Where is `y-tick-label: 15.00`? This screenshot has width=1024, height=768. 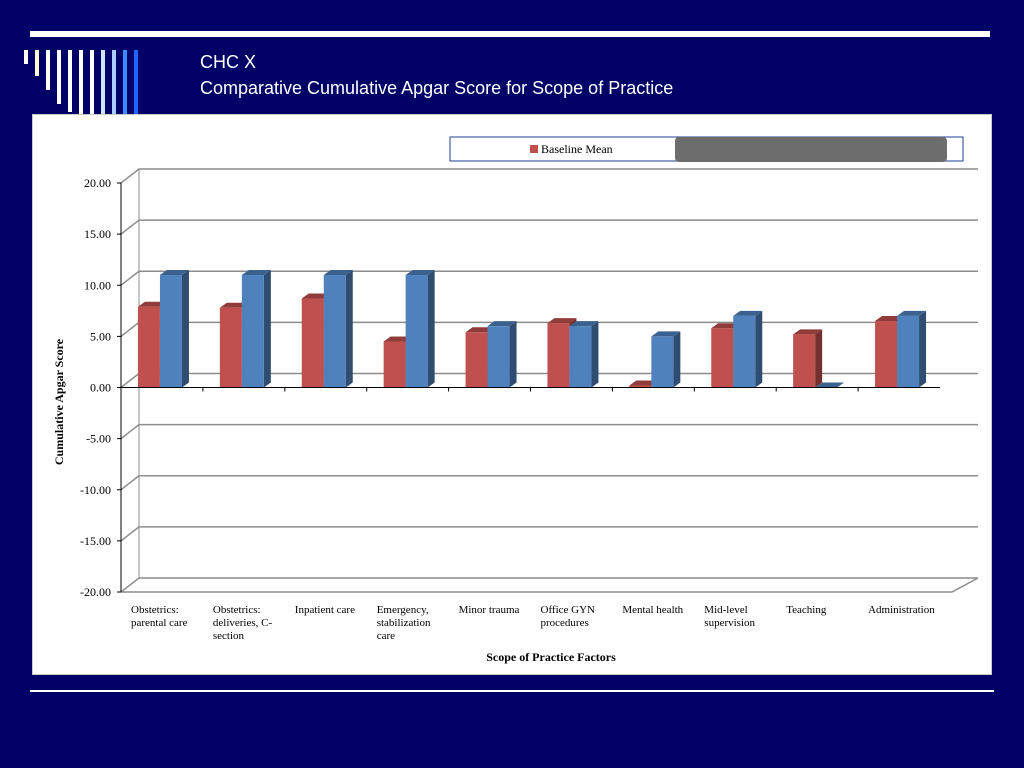
y-tick-label: 15.00 is located at coordinates (97, 234).